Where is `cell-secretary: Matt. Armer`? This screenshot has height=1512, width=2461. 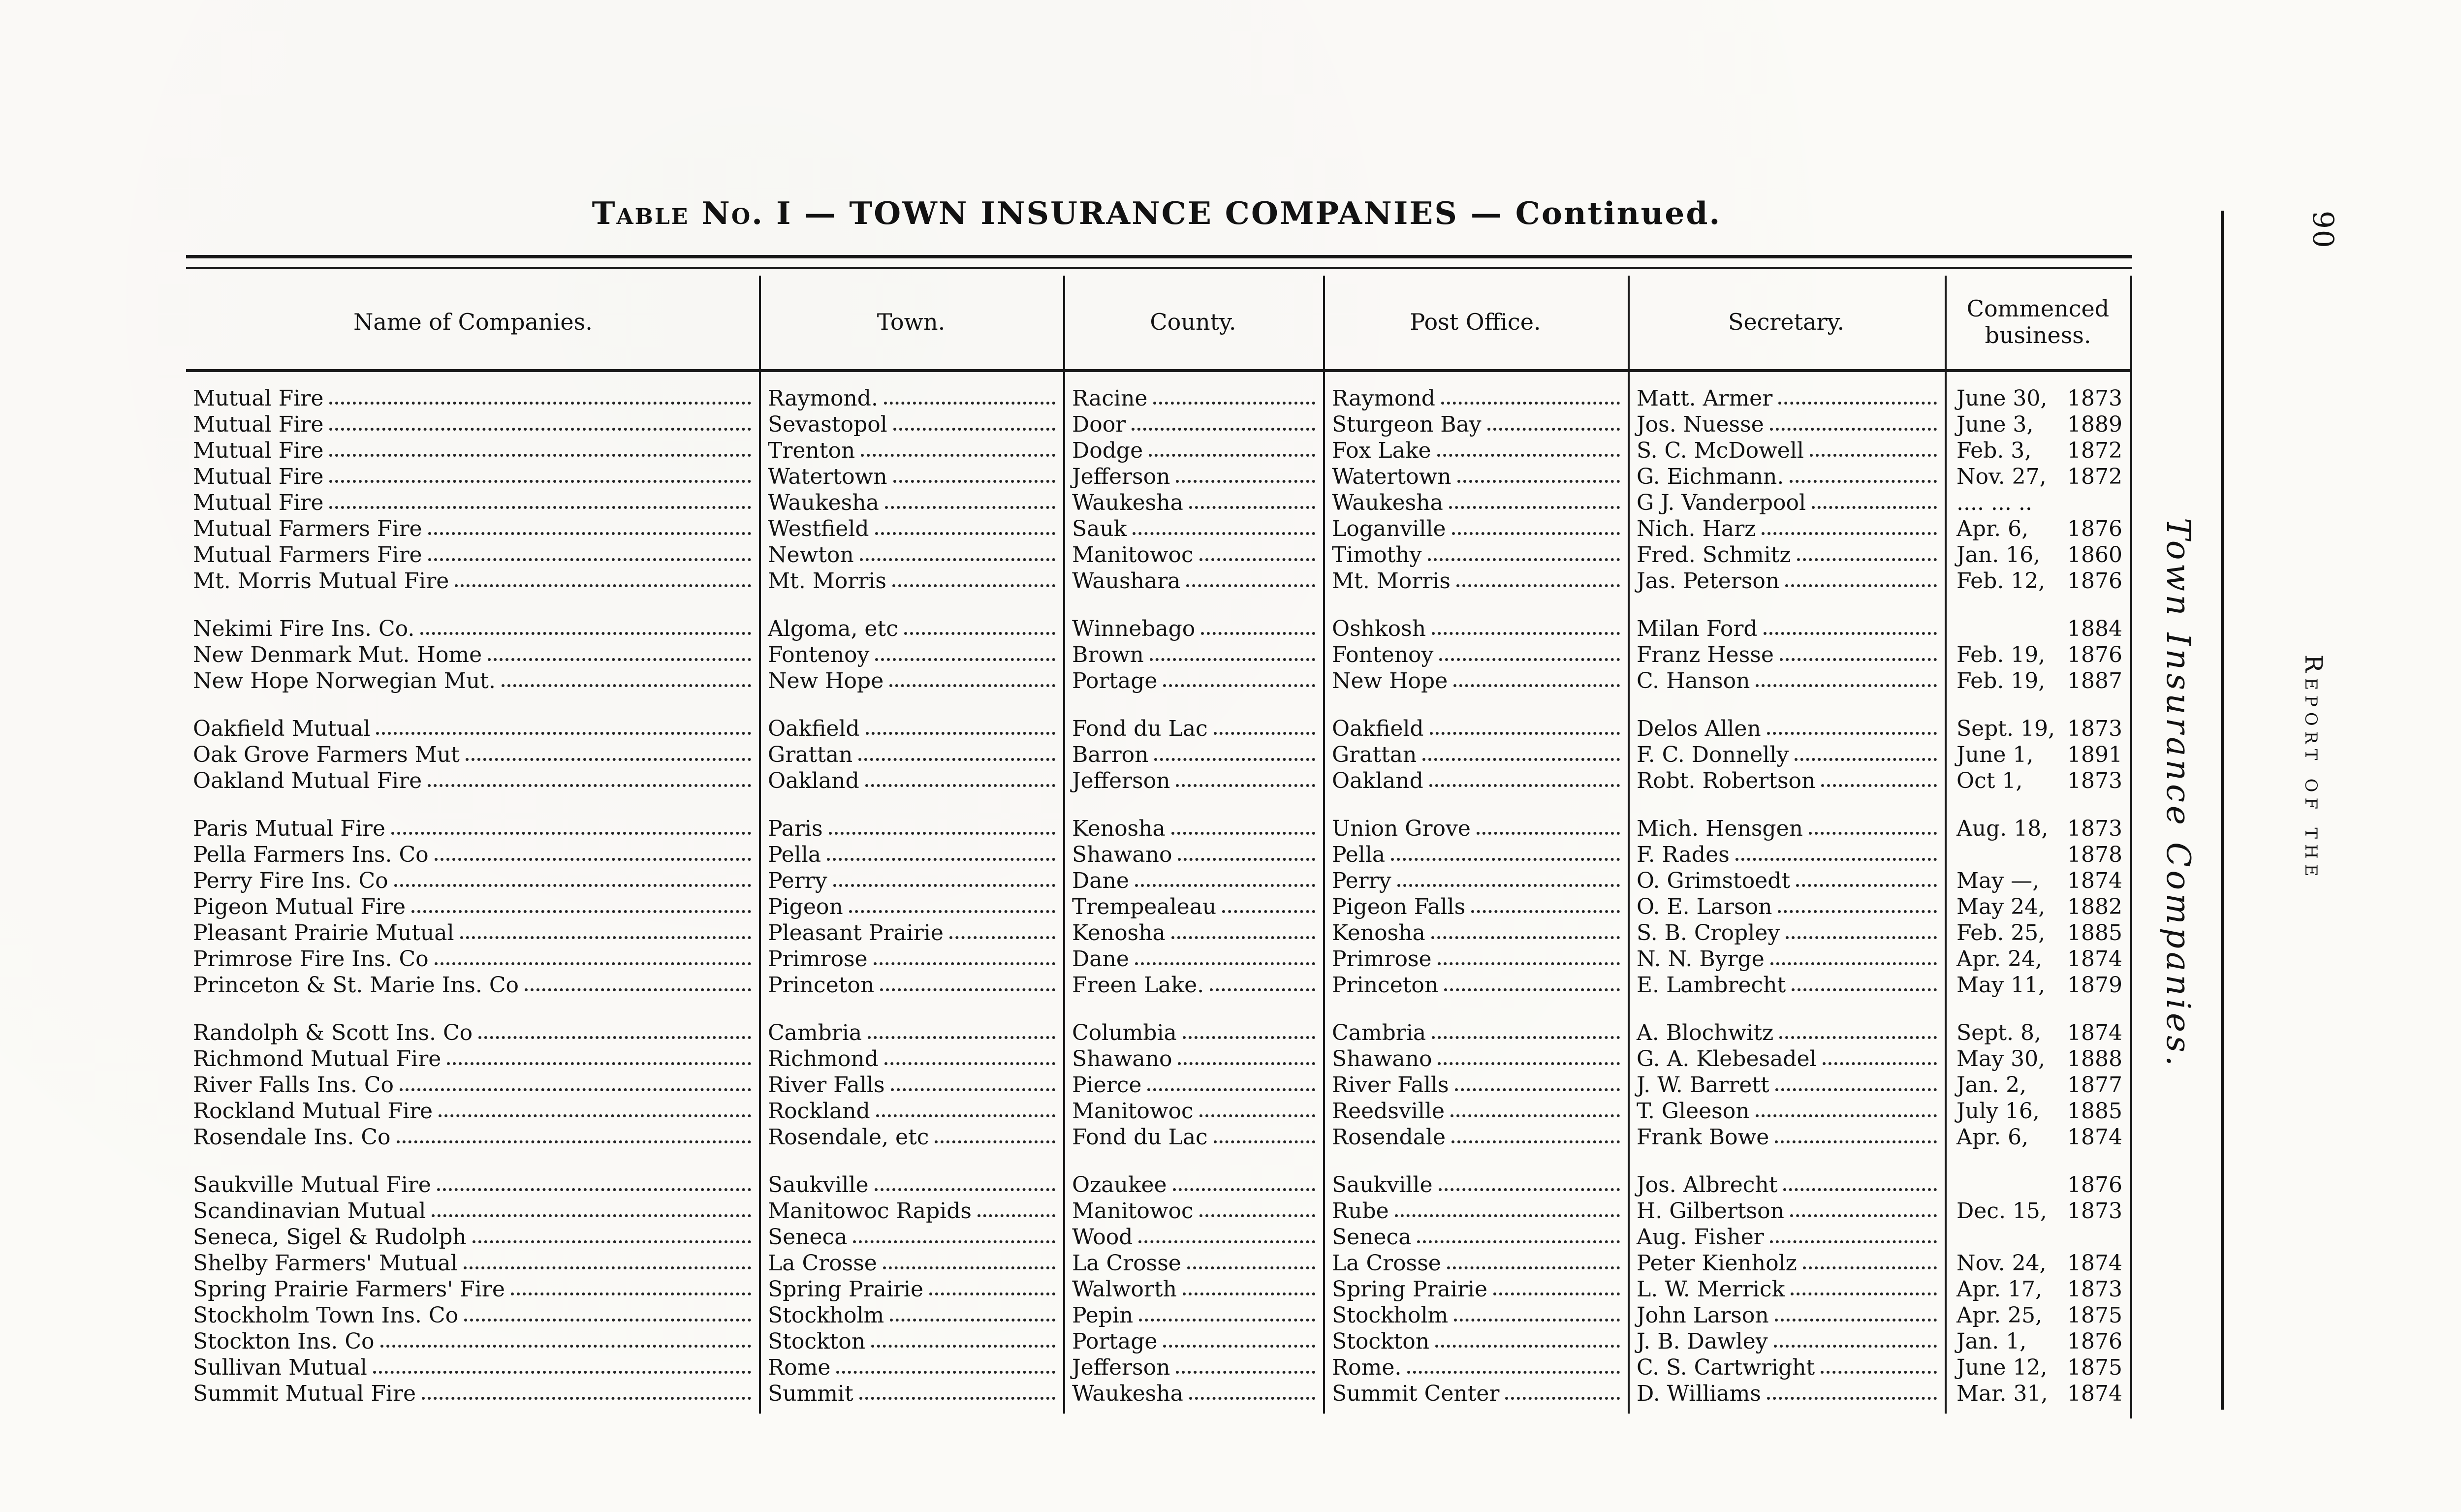
cell-secretary: Matt. Armer is located at coordinates (1786, 398).